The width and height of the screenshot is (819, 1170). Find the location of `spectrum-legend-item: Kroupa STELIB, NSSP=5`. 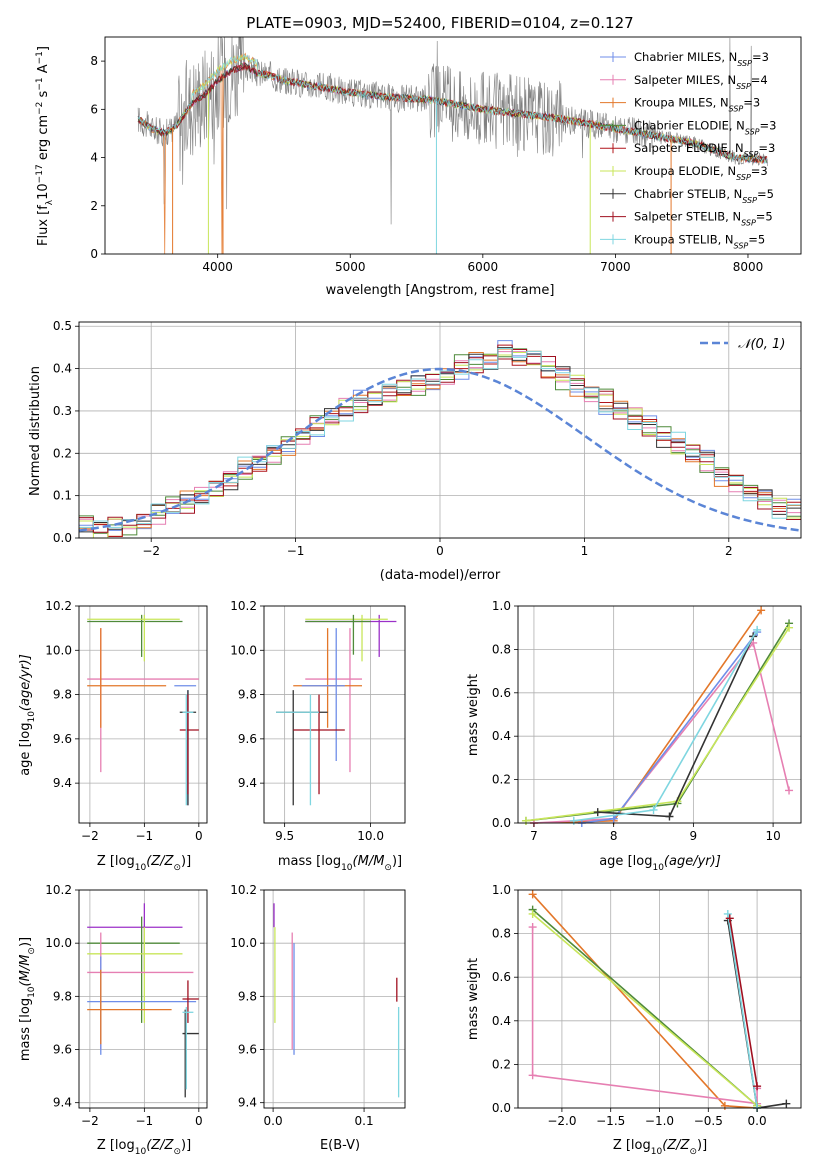

spectrum-legend-item: Kroupa STELIB, NSSP=5 is located at coordinates (682, 241).